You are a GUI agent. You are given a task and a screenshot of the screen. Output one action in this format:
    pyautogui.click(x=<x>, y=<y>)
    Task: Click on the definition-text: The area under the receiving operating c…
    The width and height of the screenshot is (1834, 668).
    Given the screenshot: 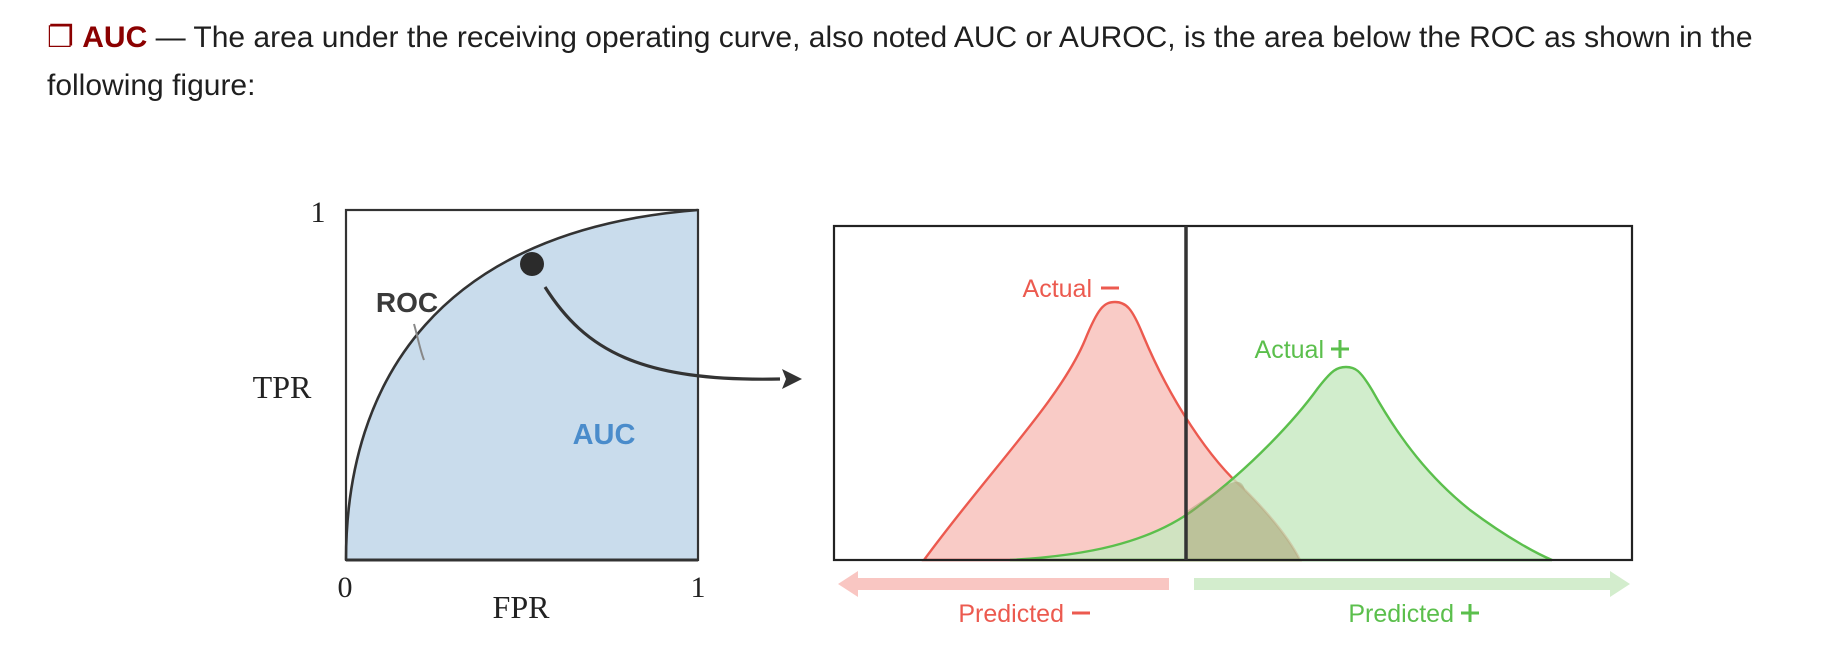 What is the action you would take?
    pyautogui.click(x=900, y=61)
    